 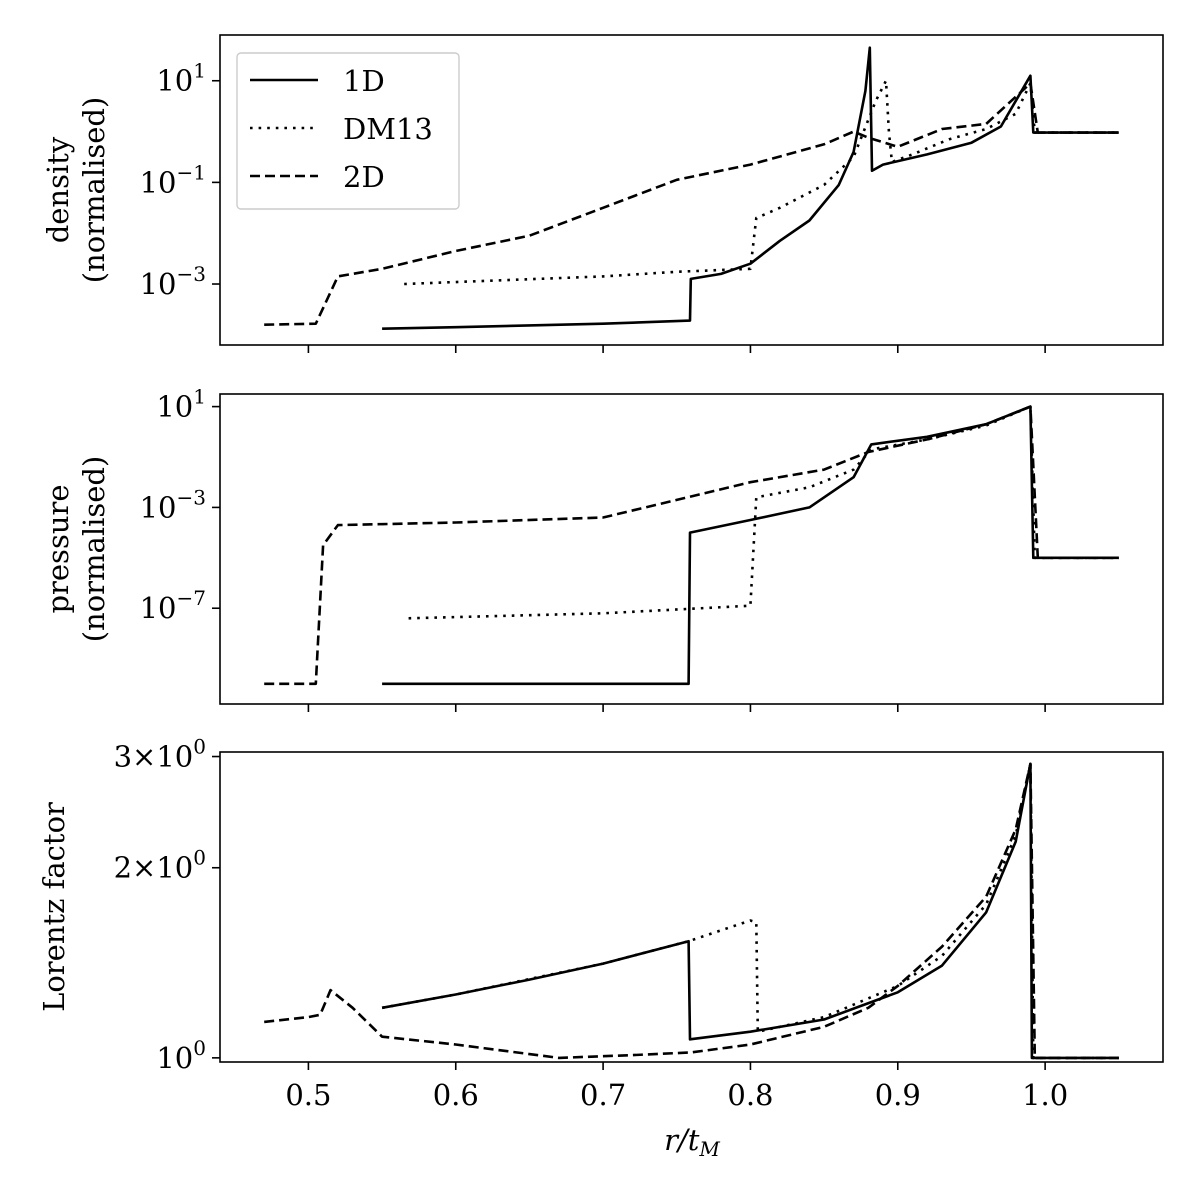 What do you see at coordinates (750, 1095) in the screenshot?
I see `lorentz-x-tick-label: 0.8` at bounding box center [750, 1095].